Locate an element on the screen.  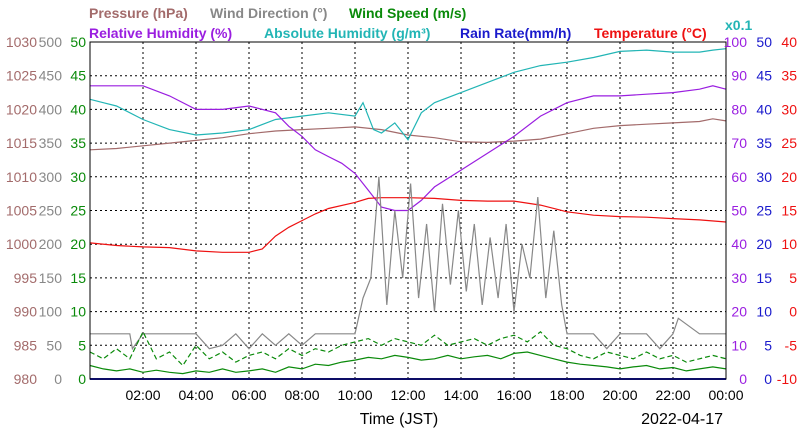
x-axis-title: Time (JST) is located at coordinates (399, 419).